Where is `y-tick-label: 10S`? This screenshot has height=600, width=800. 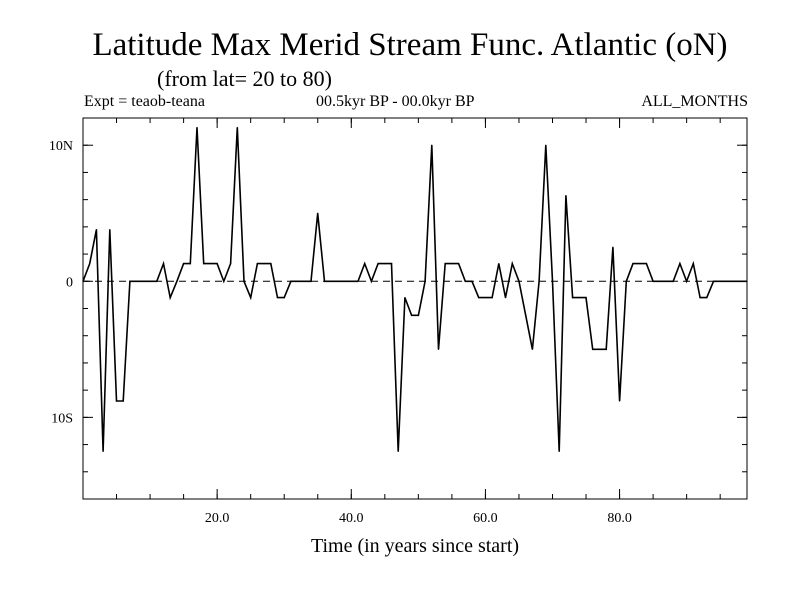 y-tick-label: 10S is located at coordinates (62, 418).